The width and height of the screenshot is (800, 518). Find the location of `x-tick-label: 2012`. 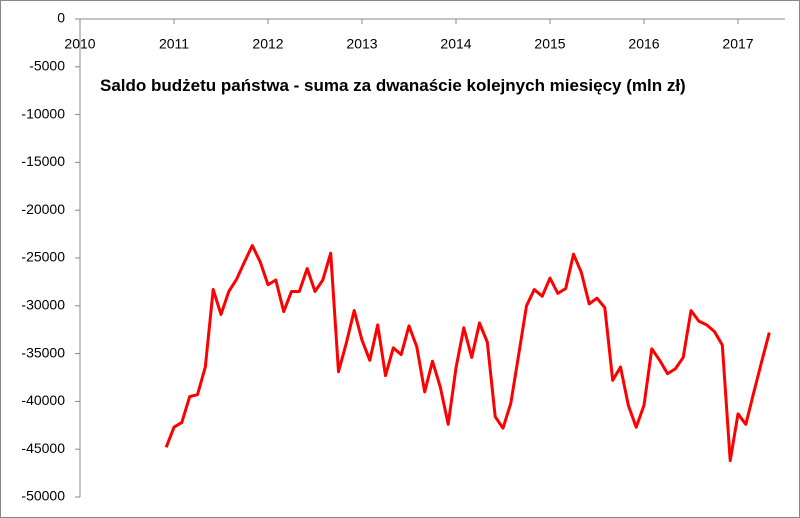

x-tick-label: 2012 is located at coordinates (267, 44).